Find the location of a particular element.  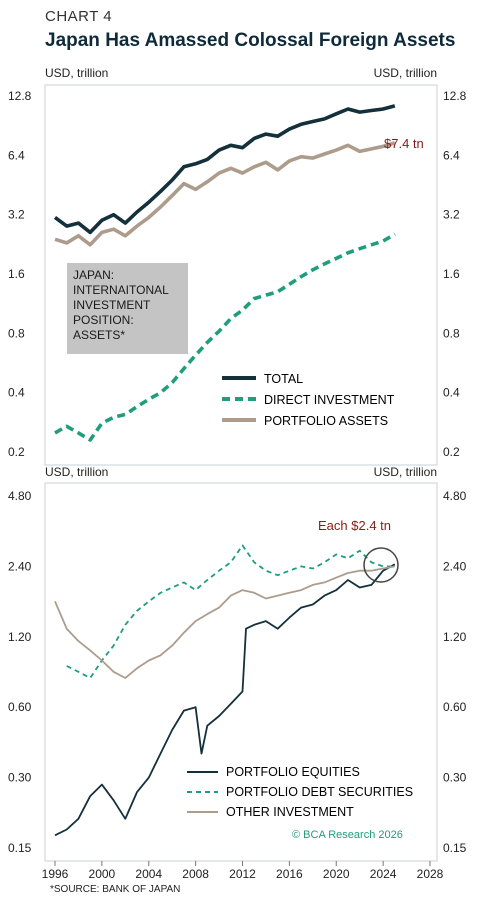

legend-label-other: OTHER INVESTMENT is located at coordinates (290, 812).